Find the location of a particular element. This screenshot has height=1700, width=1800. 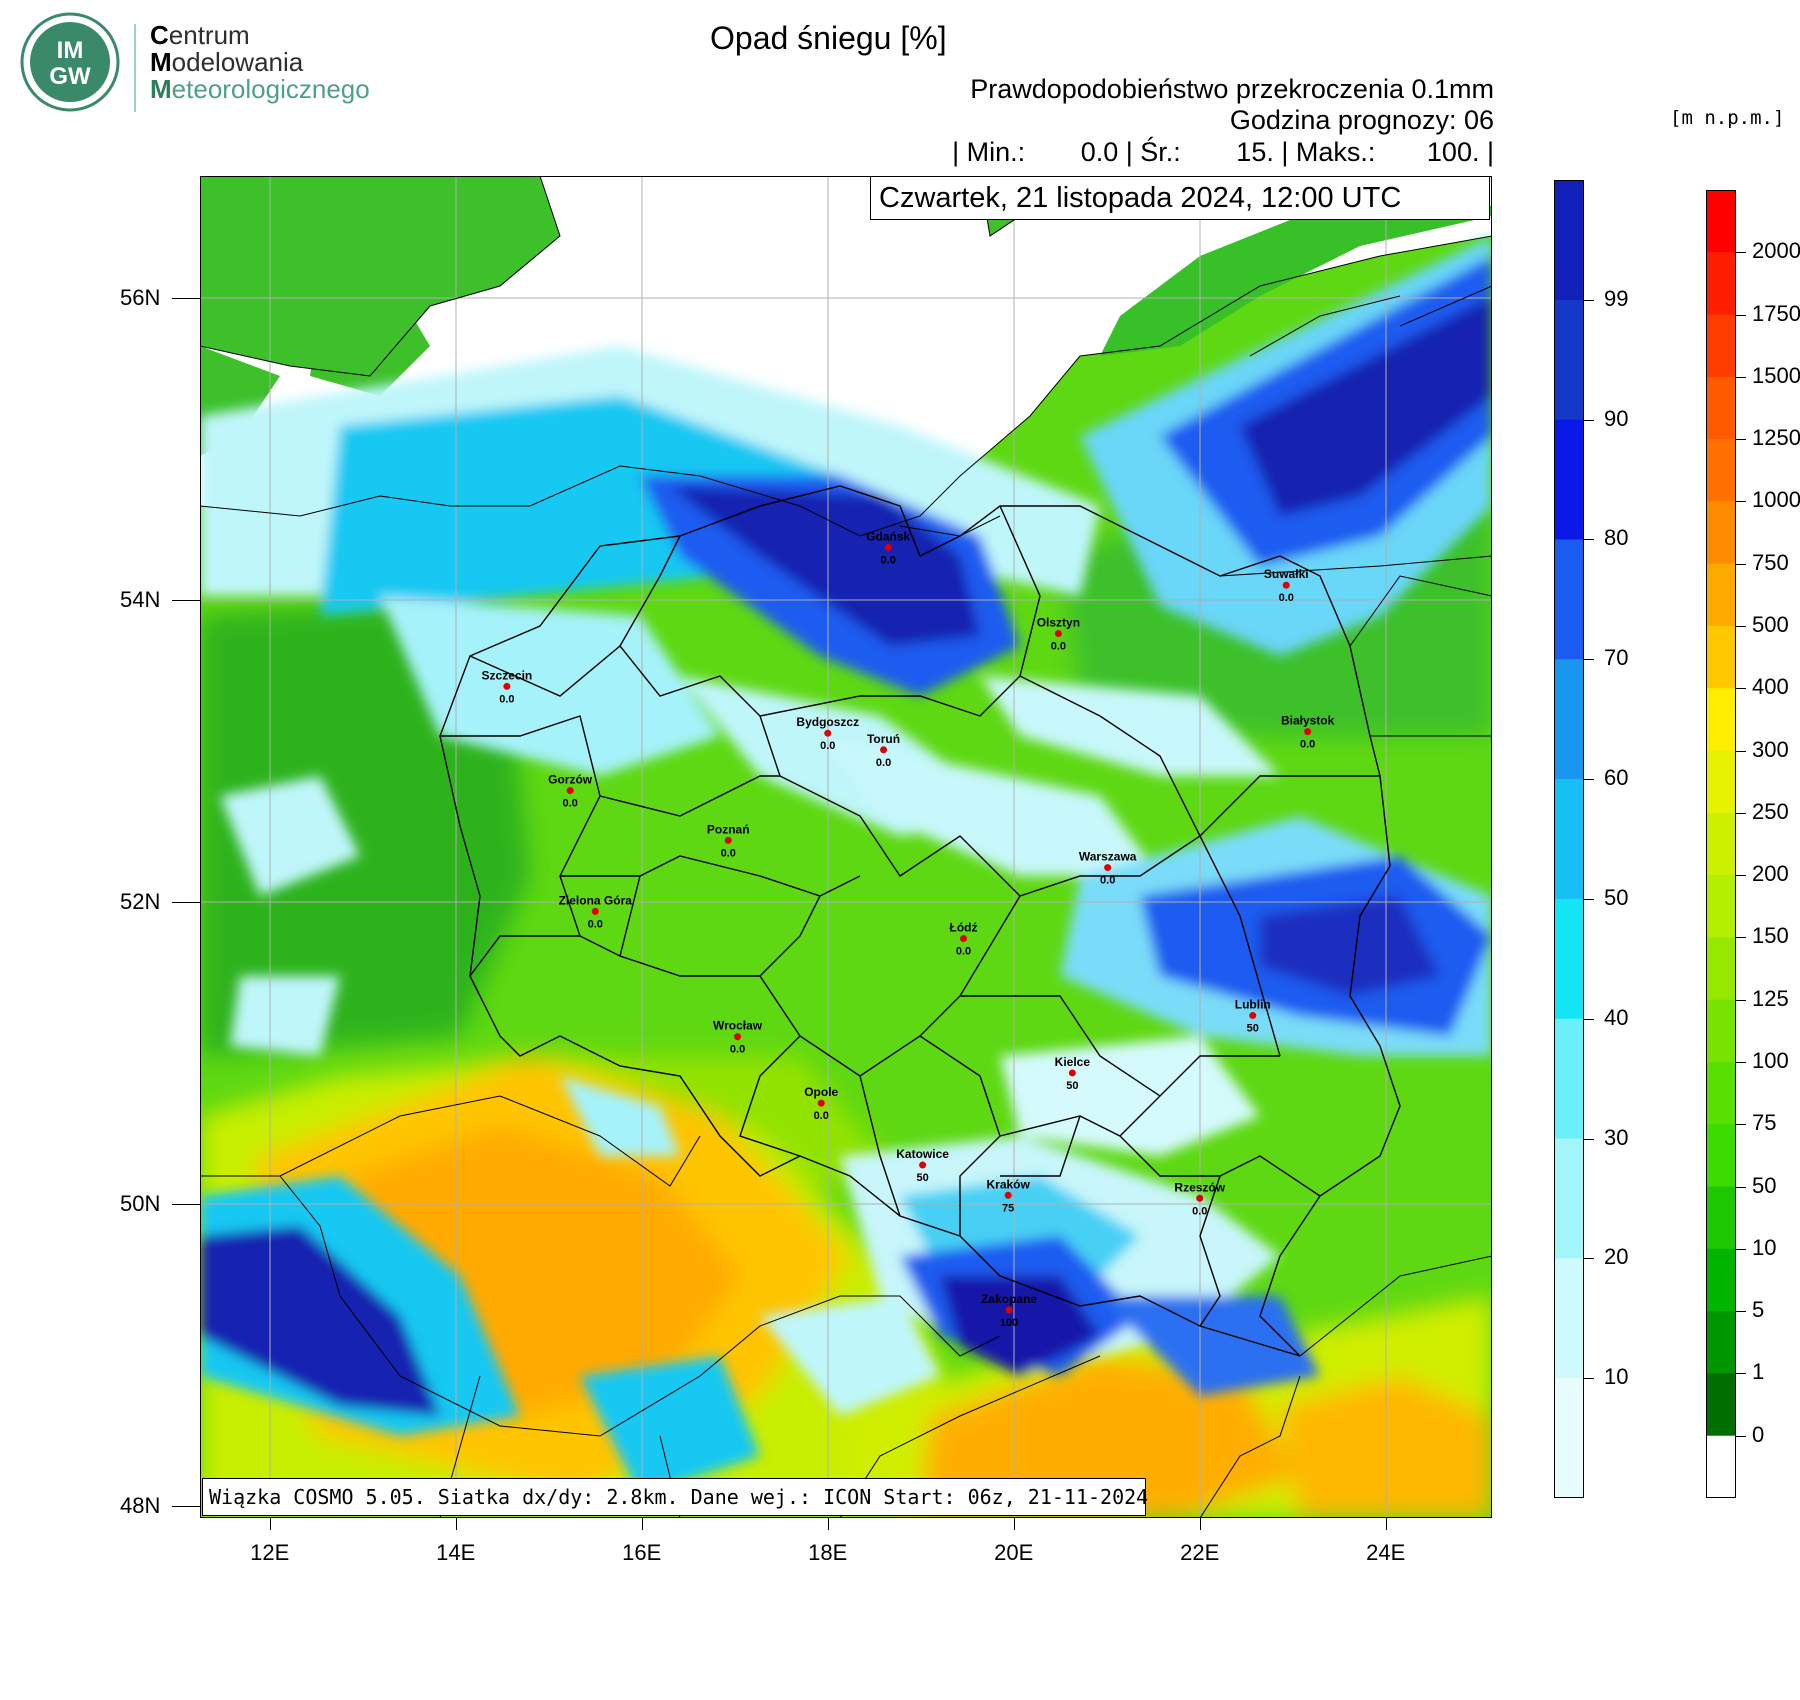

city-name: Gdańsk is located at coordinates (888, 536).